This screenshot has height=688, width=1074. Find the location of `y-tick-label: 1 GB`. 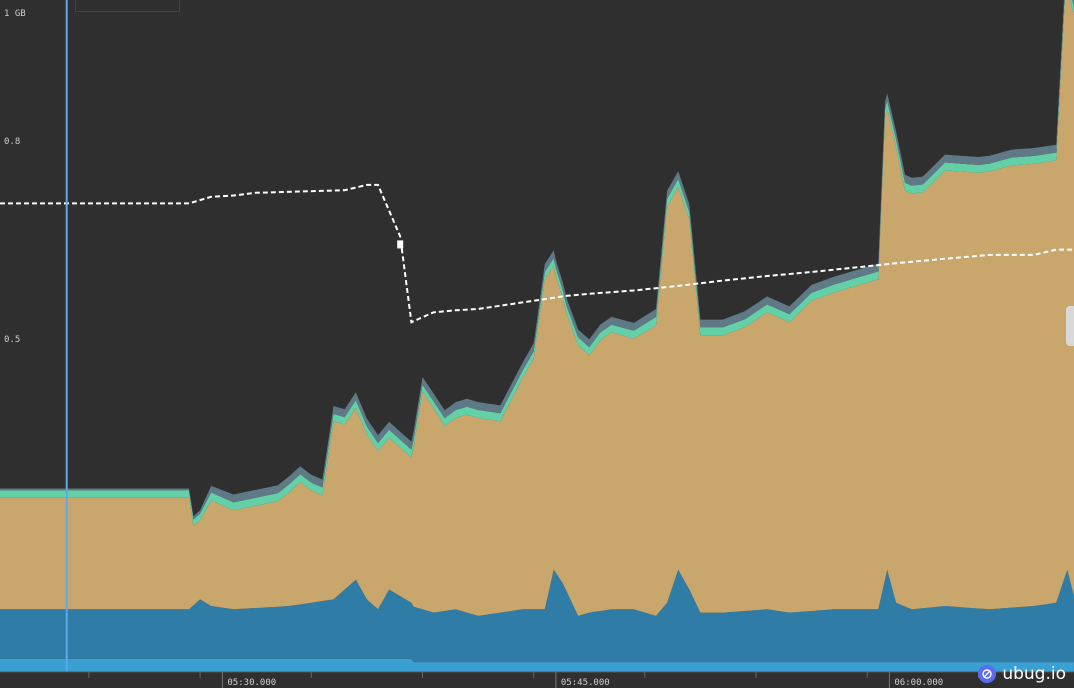

y-tick-label: 1 GB is located at coordinates (15, 14).